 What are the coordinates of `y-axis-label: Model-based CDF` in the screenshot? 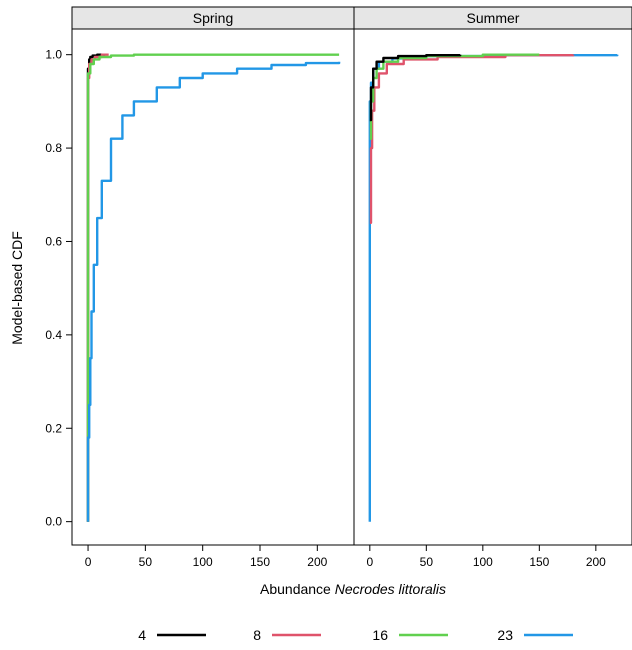 It's located at (17, 288).